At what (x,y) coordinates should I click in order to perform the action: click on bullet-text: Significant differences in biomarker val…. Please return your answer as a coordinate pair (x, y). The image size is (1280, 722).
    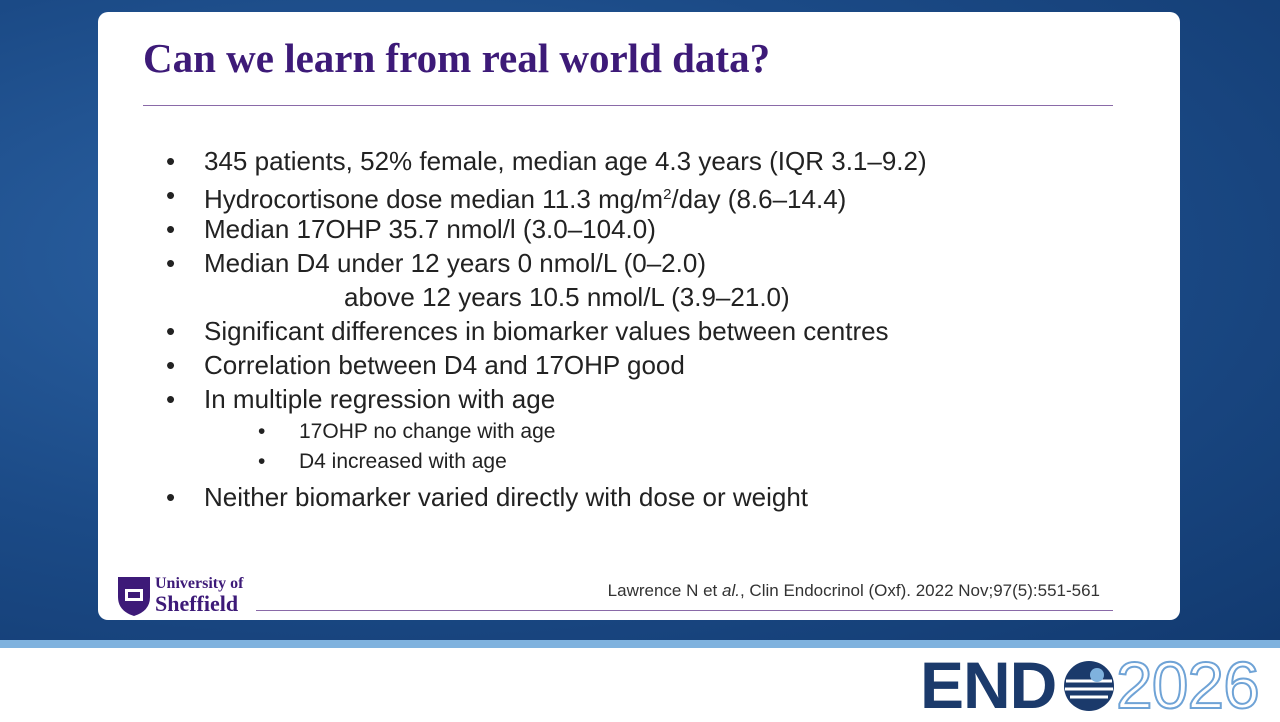
    Looking at the image, I should click on (546, 330).